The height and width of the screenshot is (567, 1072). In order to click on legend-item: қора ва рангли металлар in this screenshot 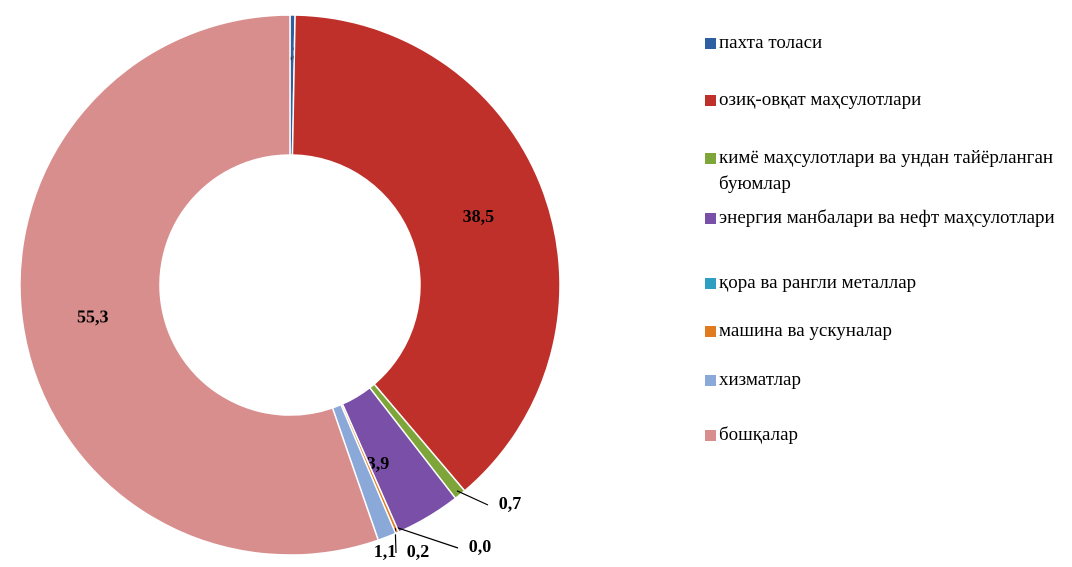, I will do `click(887, 283)`.